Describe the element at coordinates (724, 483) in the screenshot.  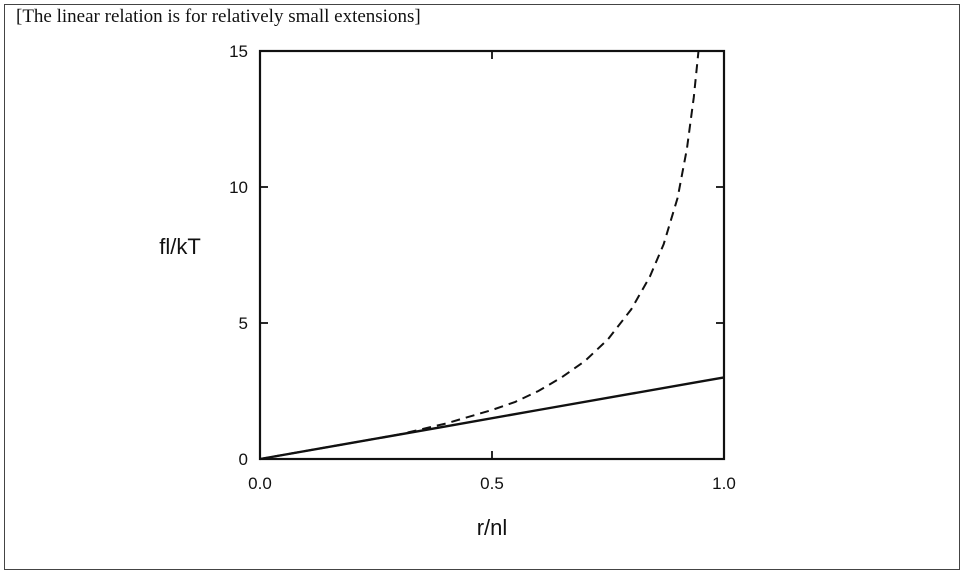
I see `x-tick-label: 1.0` at that location.